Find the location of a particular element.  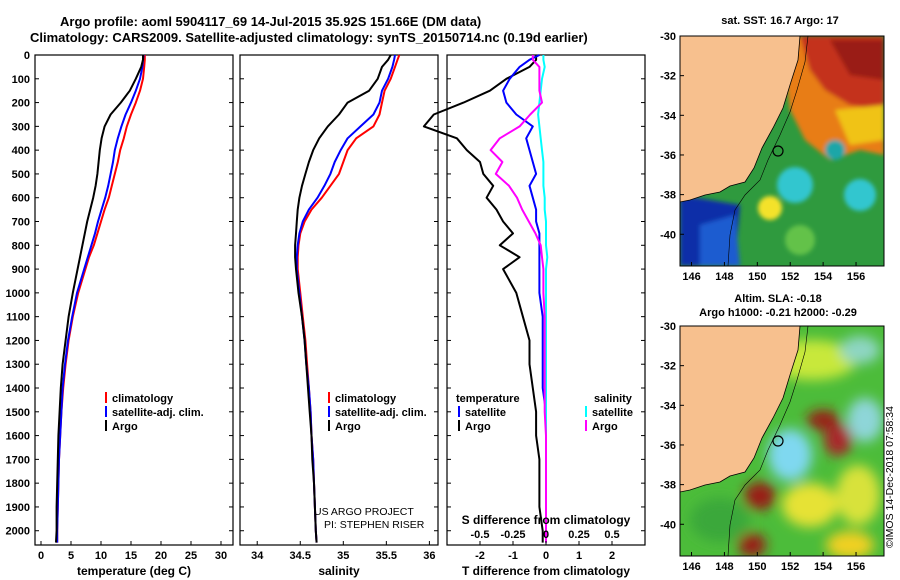

legend-label-t-argo: Argo is located at coordinates (478, 427).